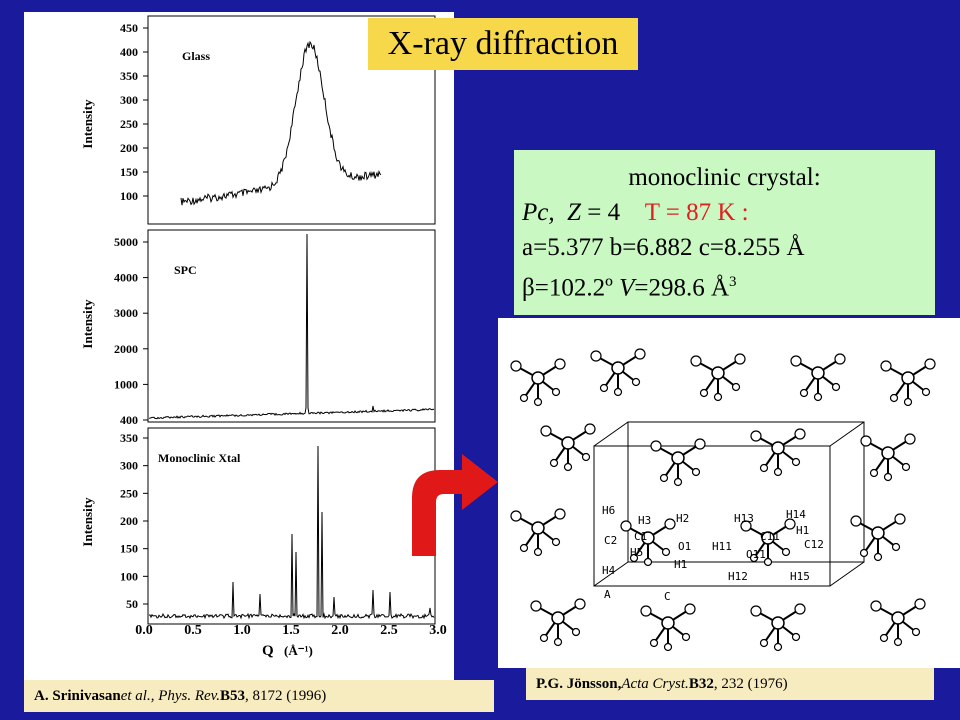  Describe the element at coordinates (744, 518) in the screenshot. I see `atom-label: H13` at that location.